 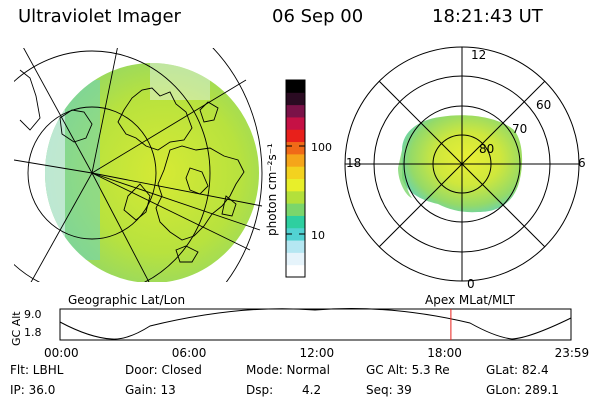 I want to click on filter-readout: Flt: LBHL, so click(x=37, y=370).